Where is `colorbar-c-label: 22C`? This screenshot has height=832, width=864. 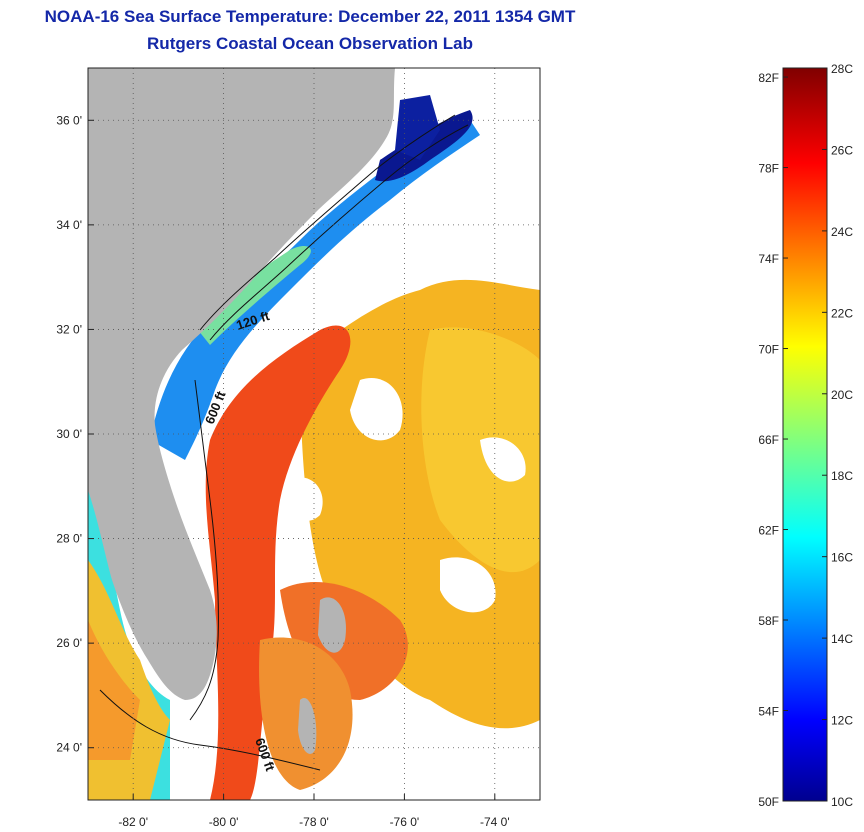 colorbar-c-label: 22C is located at coordinates (842, 313).